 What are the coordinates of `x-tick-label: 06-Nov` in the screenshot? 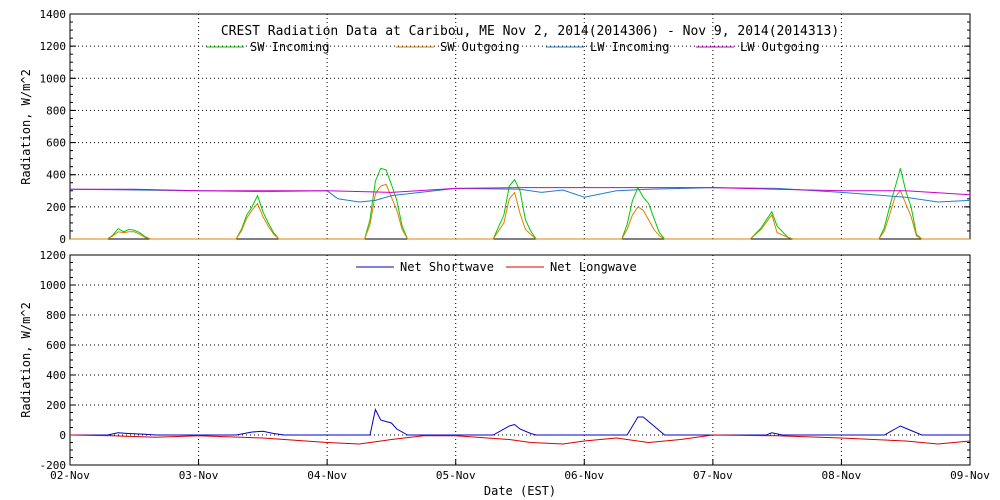 It's located at (584, 475).